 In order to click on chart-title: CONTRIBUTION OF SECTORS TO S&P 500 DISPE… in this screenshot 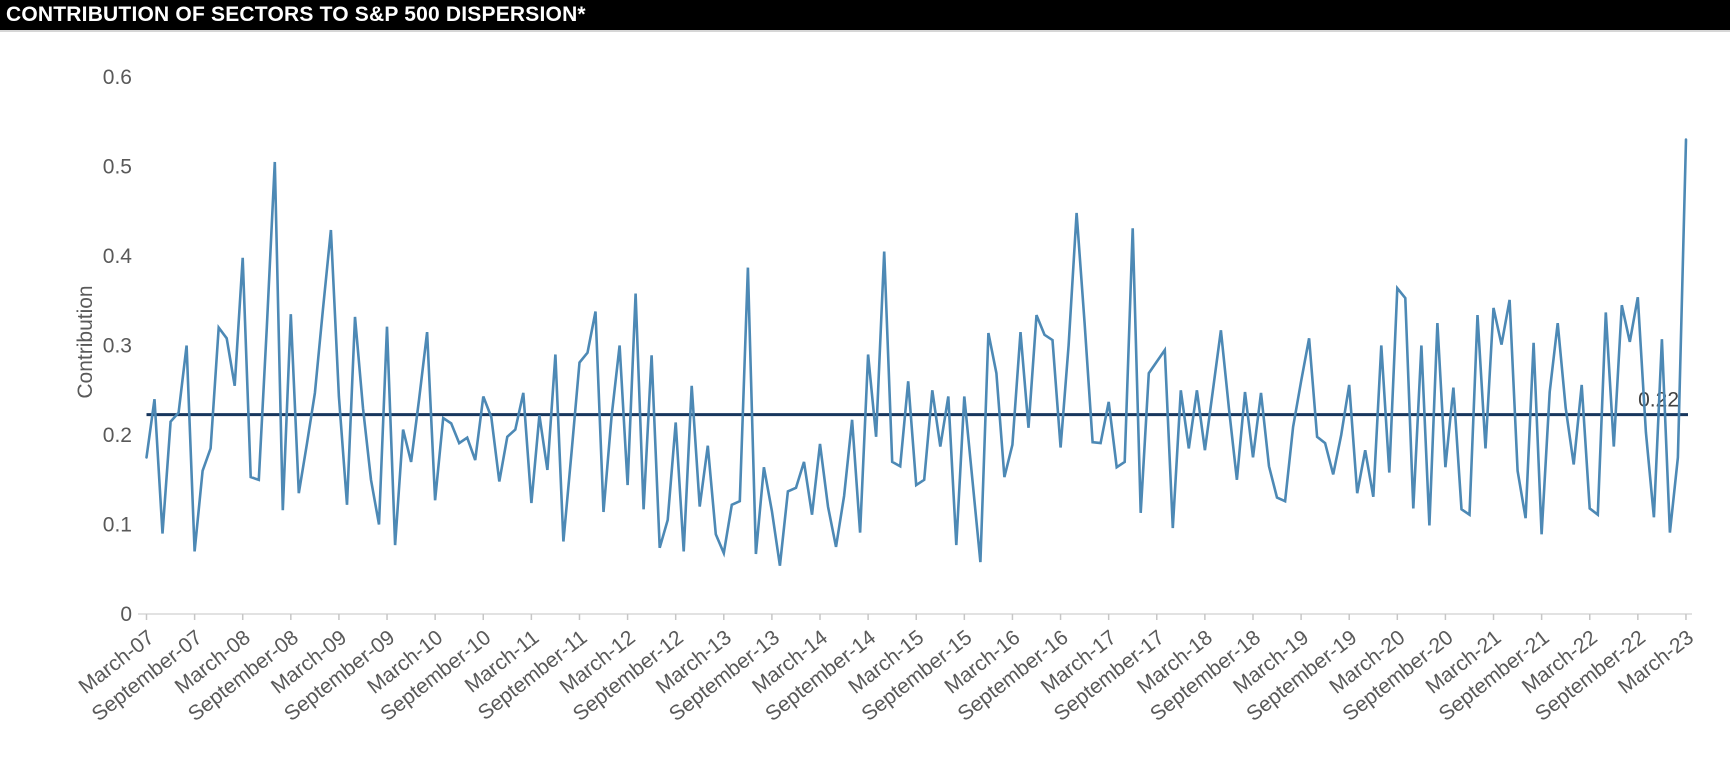, I will do `click(296, 14)`.